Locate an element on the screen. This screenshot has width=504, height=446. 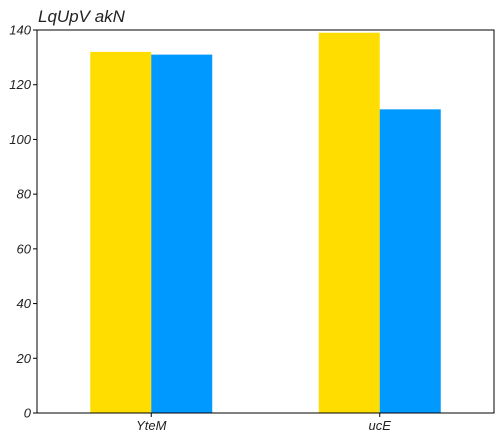
x-tick-label: ucE is located at coordinates (380, 425).